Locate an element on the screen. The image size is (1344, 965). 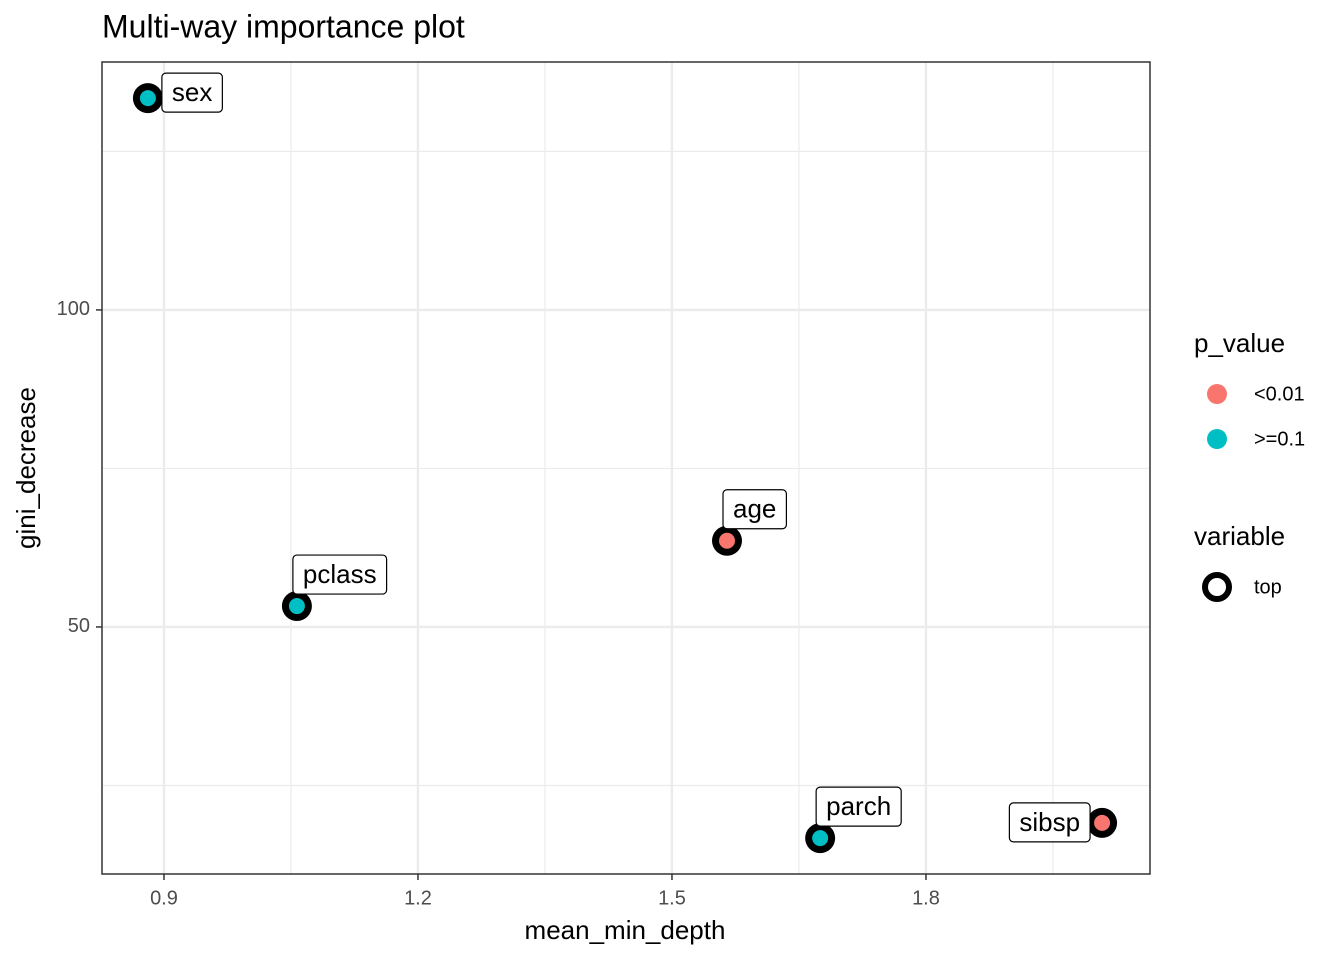
label-text: sex is located at coordinates (192, 92).